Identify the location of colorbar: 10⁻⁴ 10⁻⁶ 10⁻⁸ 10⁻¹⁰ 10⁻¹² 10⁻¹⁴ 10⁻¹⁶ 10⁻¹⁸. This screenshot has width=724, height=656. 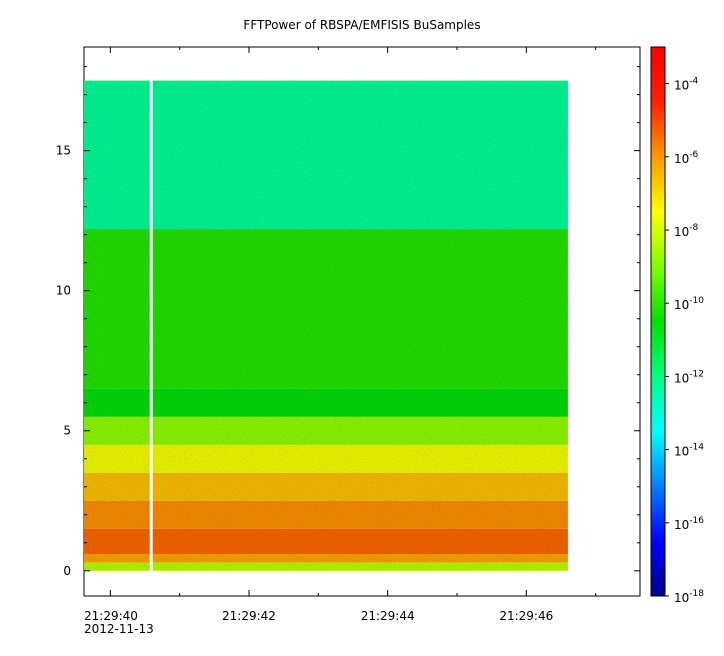
(677, 325).